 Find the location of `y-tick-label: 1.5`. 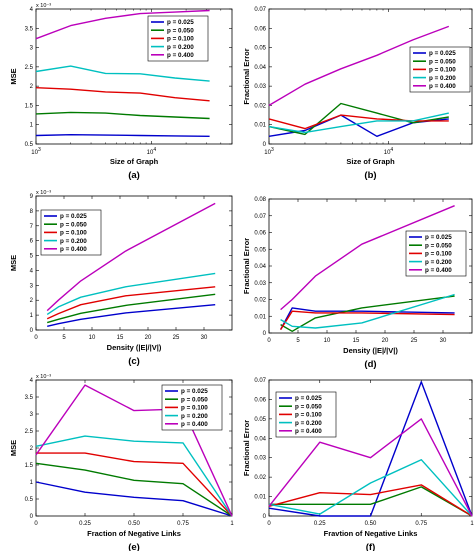

y-tick-label: 1.5 is located at coordinates (29, 466).